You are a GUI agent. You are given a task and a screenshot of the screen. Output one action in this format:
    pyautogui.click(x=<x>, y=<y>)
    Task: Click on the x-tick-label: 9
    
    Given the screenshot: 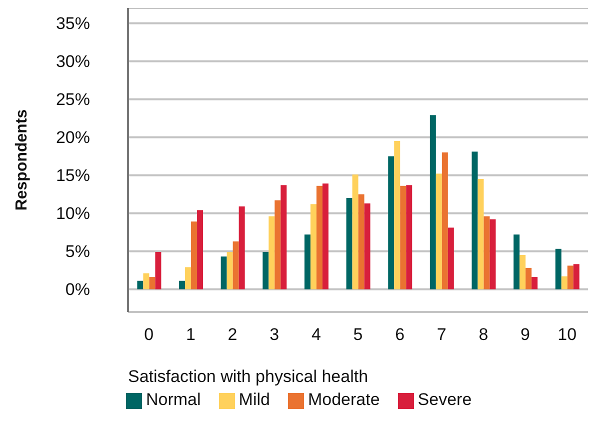 What is the action you would take?
    pyautogui.click(x=525, y=334)
    